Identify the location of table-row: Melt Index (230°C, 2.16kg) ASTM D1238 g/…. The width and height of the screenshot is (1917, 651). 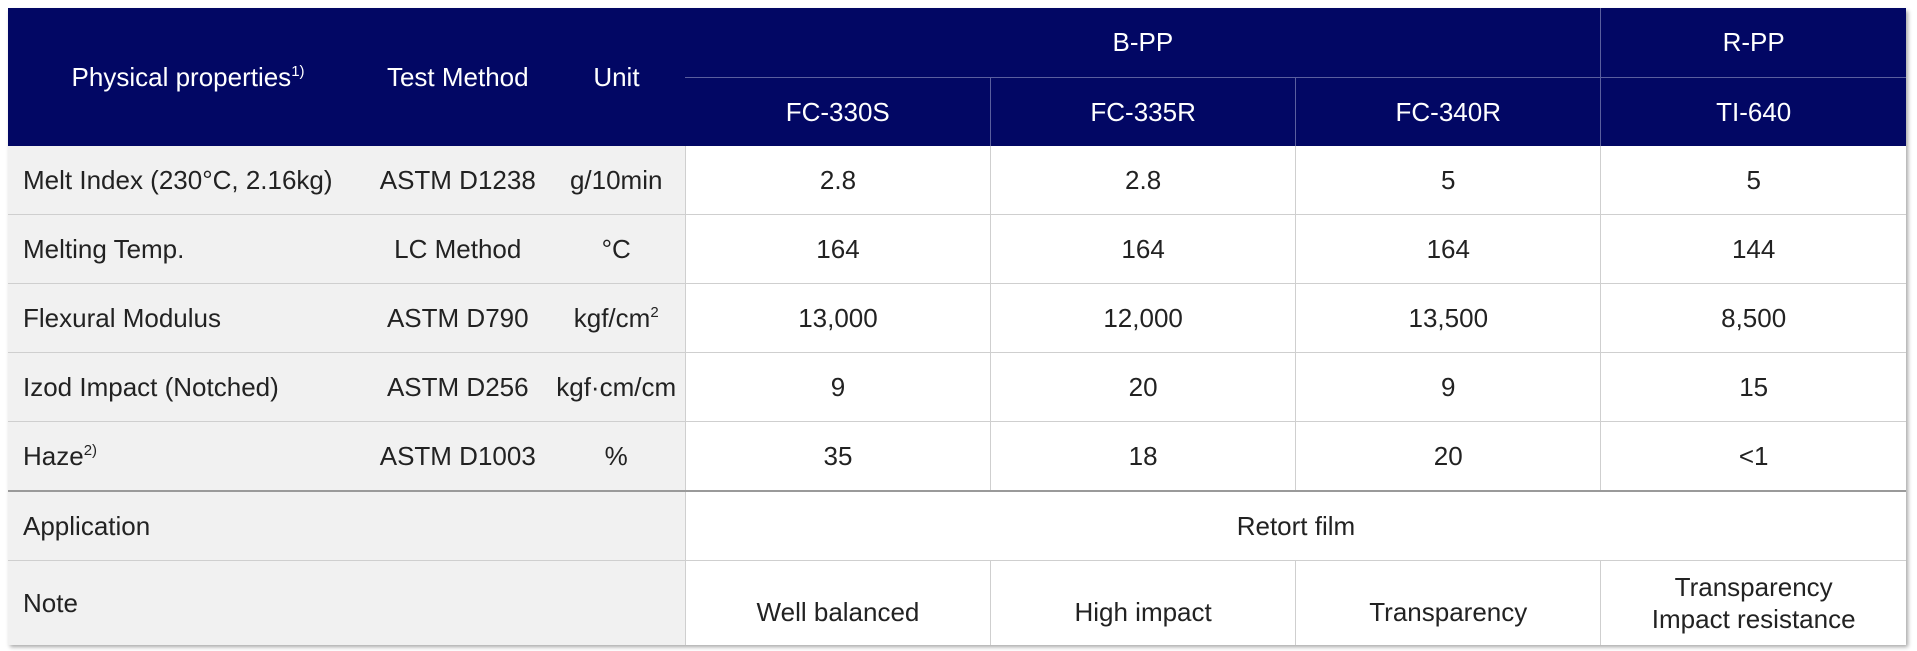
(957, 180).